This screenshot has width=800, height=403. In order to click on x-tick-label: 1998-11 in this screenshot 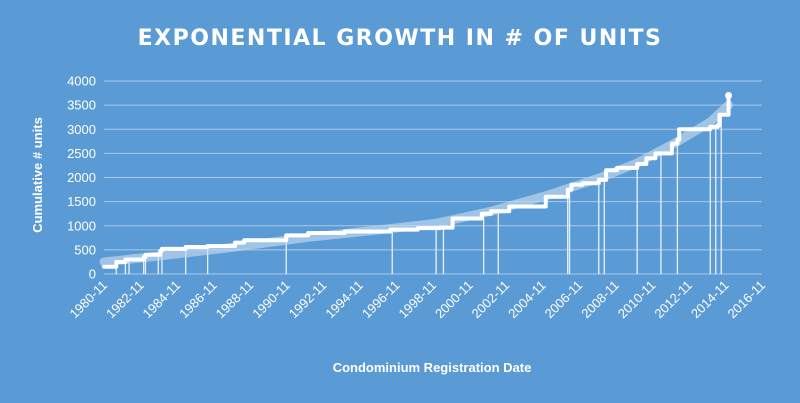, I will do `click(417, 300)`.